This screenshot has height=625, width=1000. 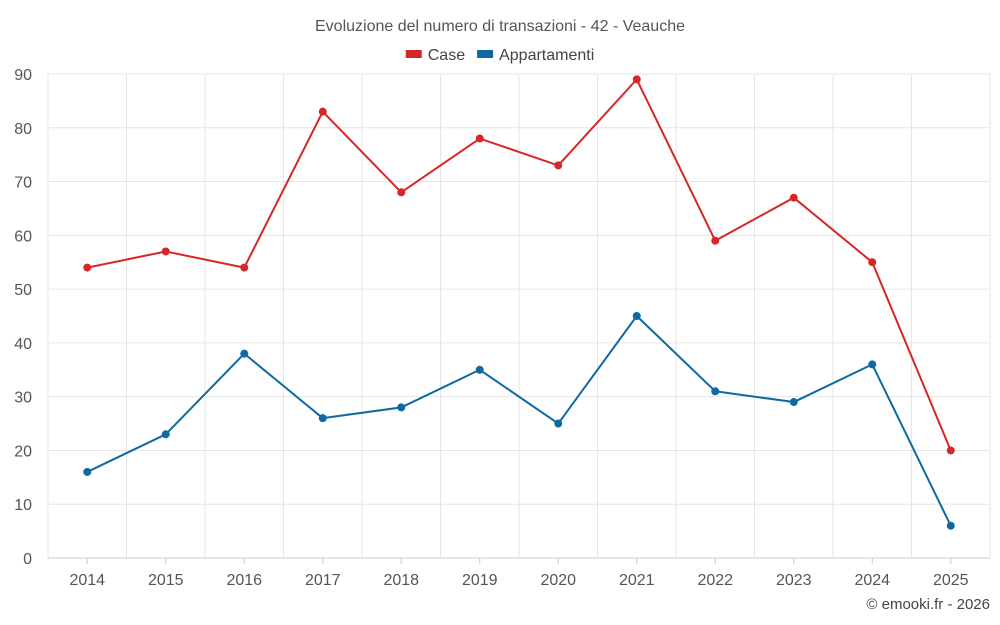 I want to click on y-tick-label: 80, so click(x=23, y=129).